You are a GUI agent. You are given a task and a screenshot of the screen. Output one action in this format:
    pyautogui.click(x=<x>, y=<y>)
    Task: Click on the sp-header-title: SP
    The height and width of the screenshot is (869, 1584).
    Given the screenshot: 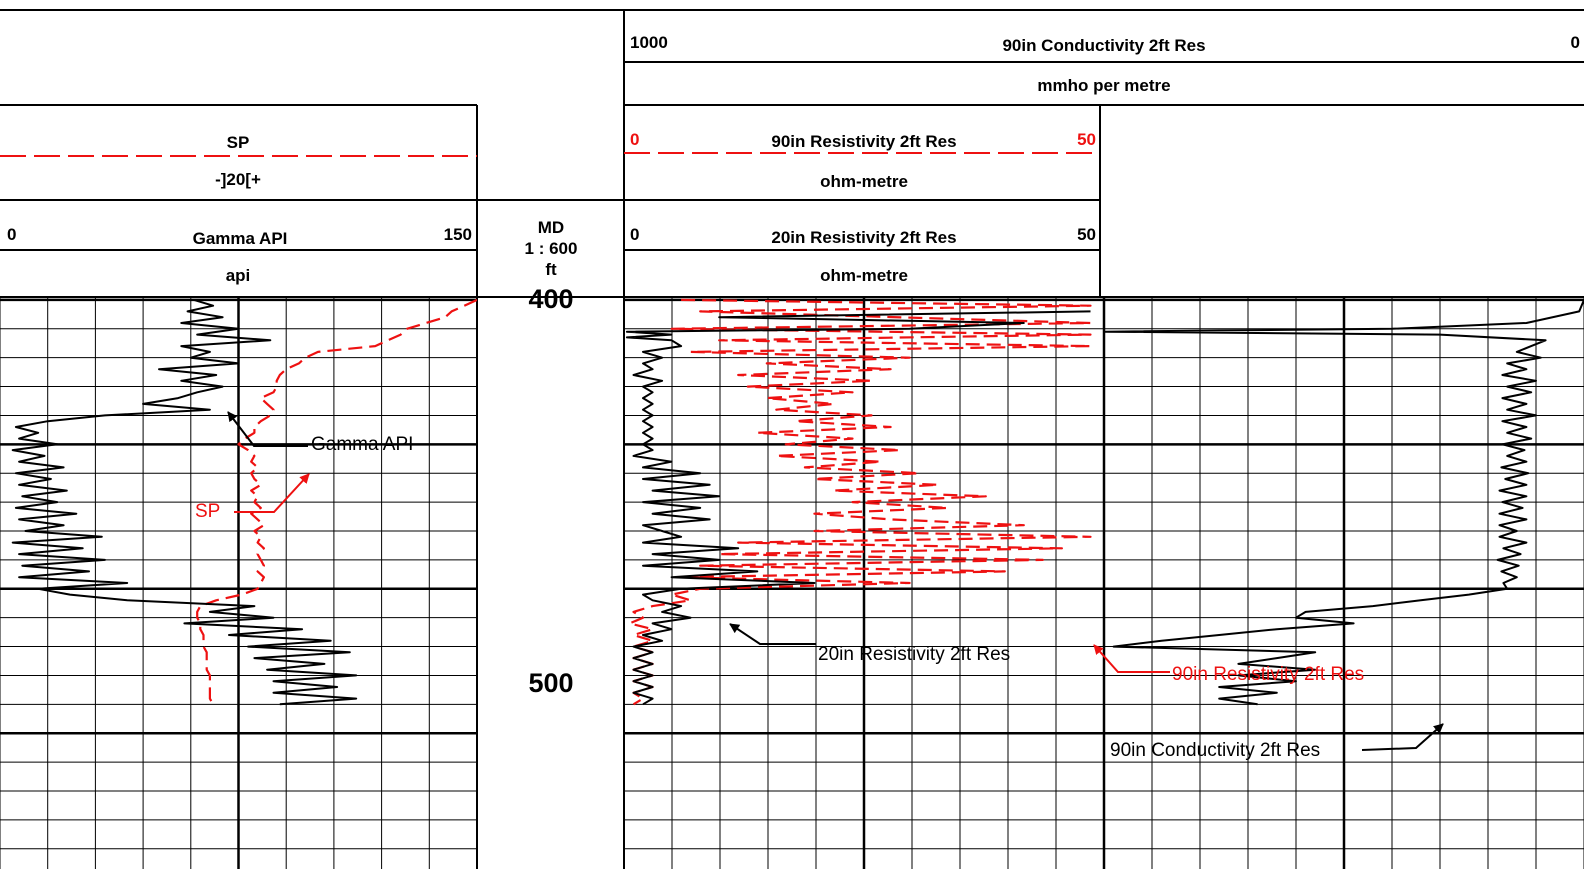 What is the action you would take?
    pyautogui.click(x=238, y=142)
    